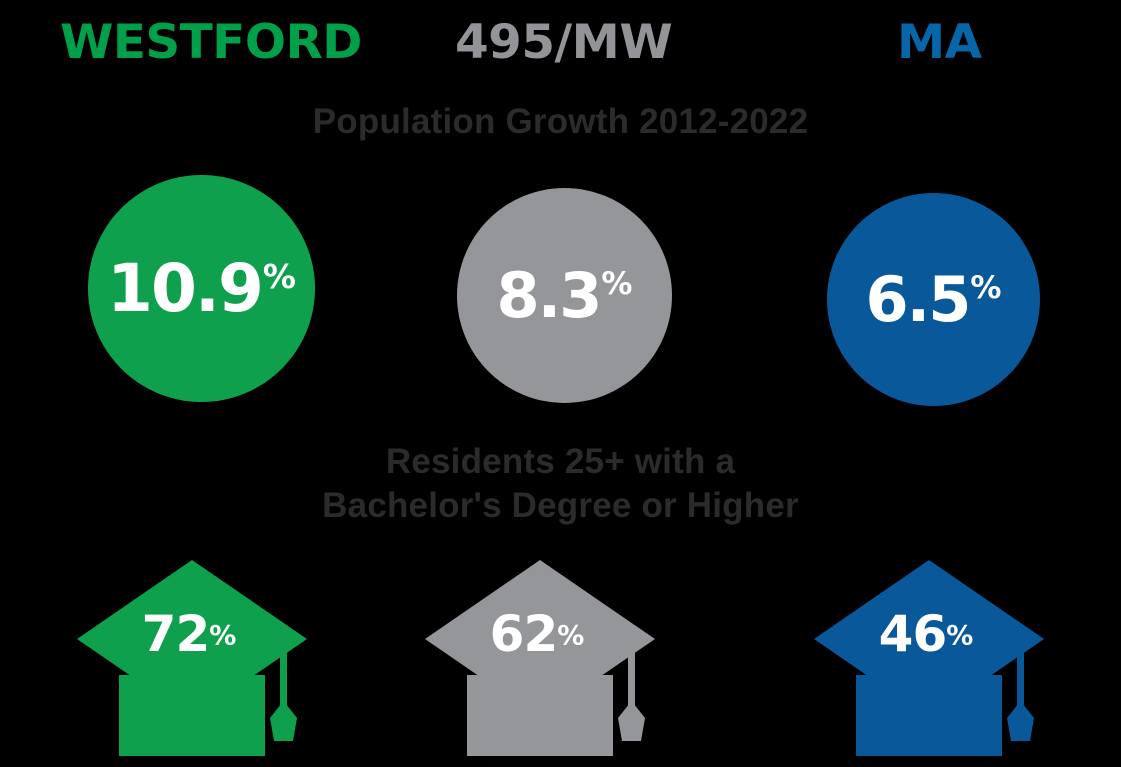 The width and height of the screenshot is (1121, 767). I want to click on header-label-westford: WESTFORD, so click(211, 42).